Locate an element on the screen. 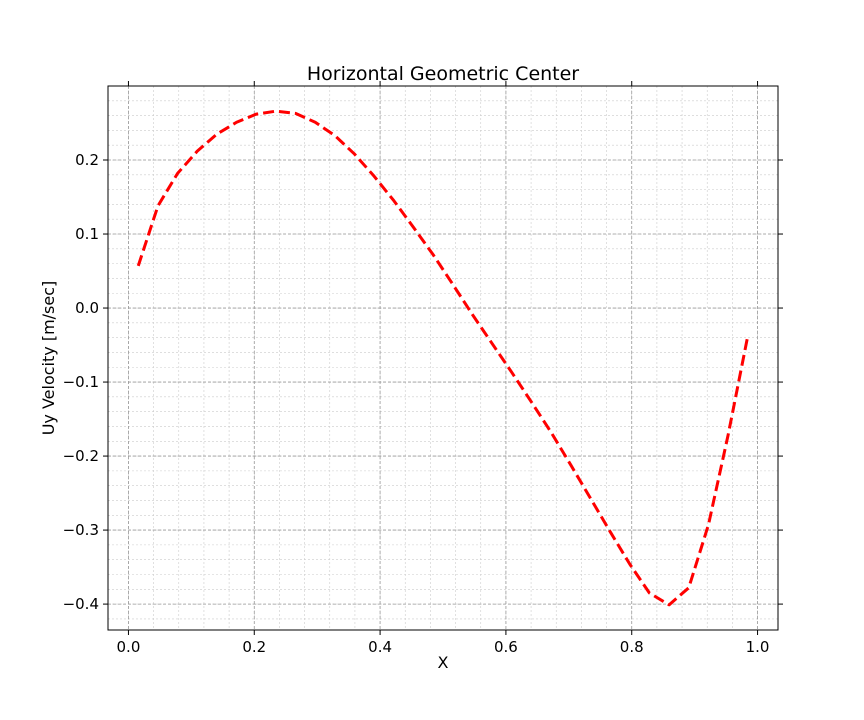  x-tick-label: 0.4 is located at coordinates (380, 647).